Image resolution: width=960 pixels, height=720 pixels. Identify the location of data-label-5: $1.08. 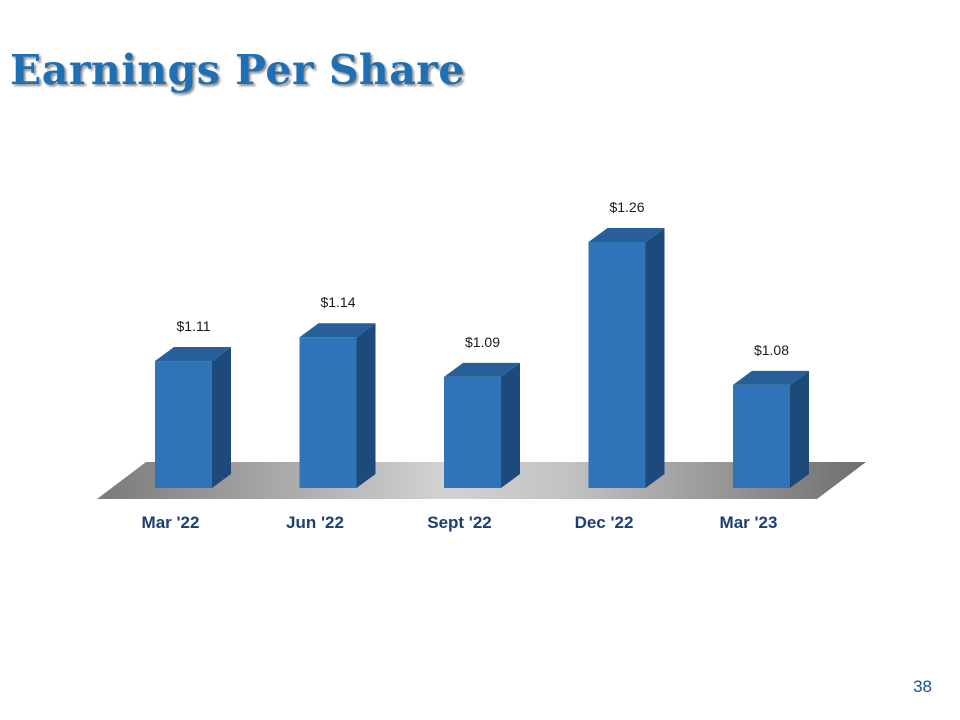
(771, 350).